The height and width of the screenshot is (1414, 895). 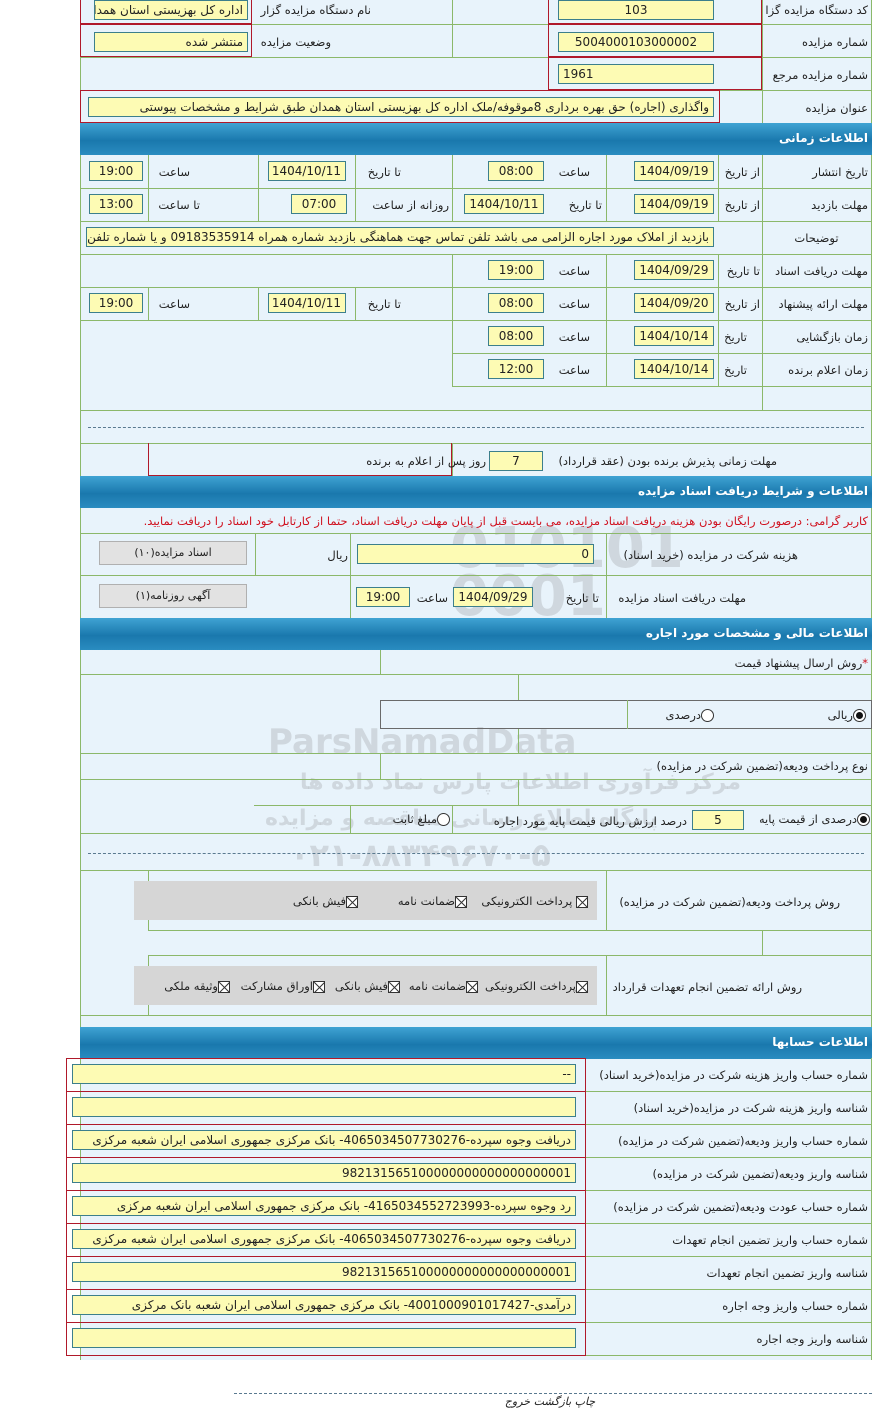 What do you see at coordinates (859, 715) in the screenshot?
I see `radio-rial-indicator` at bounding box center [859, 715].